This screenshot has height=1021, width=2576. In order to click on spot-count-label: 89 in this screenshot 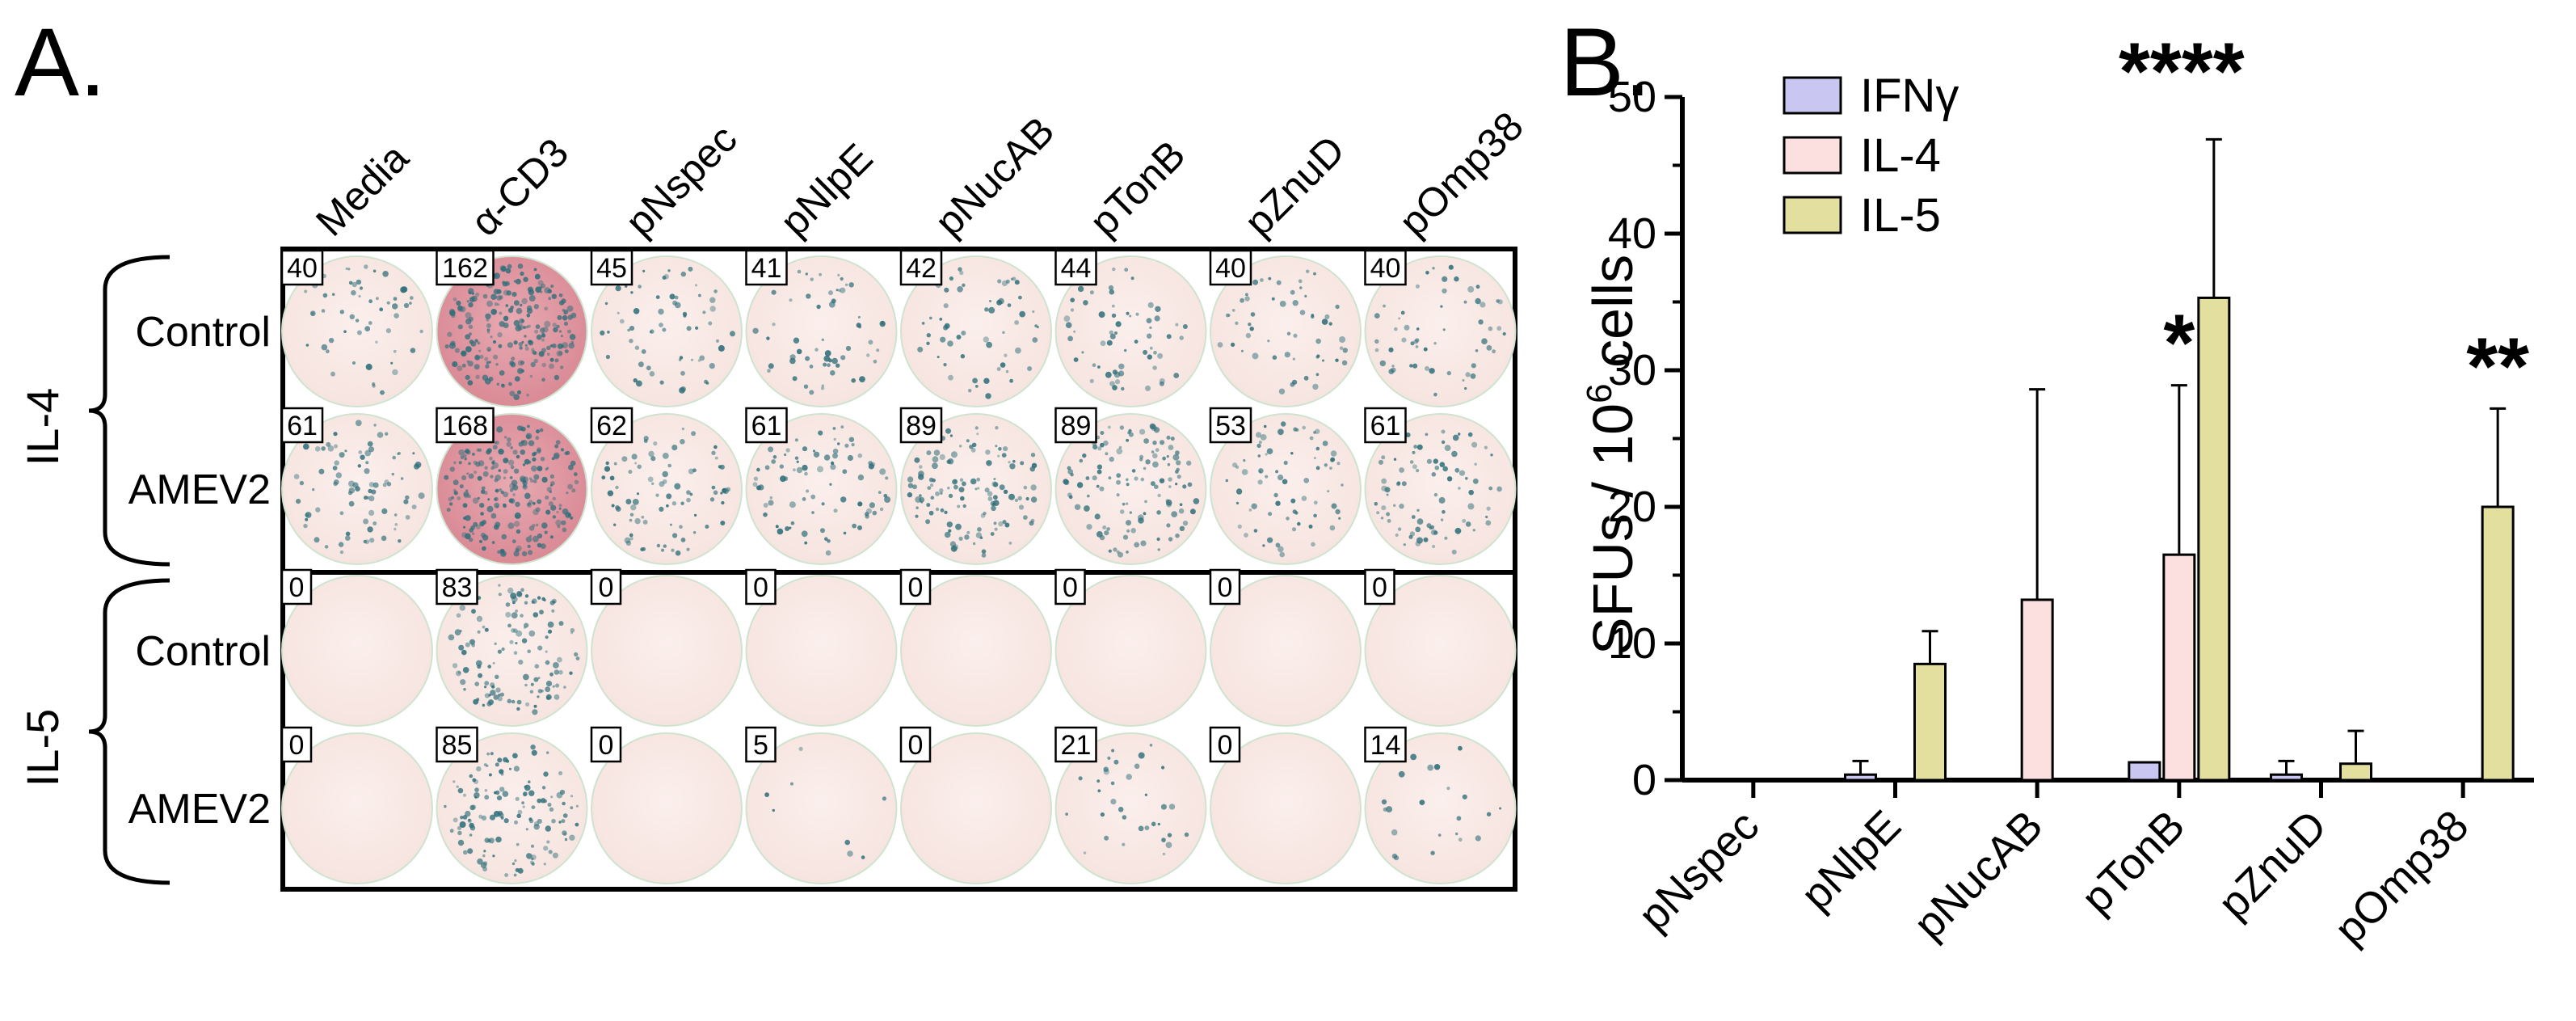, I will do `click(1076, 426)`.